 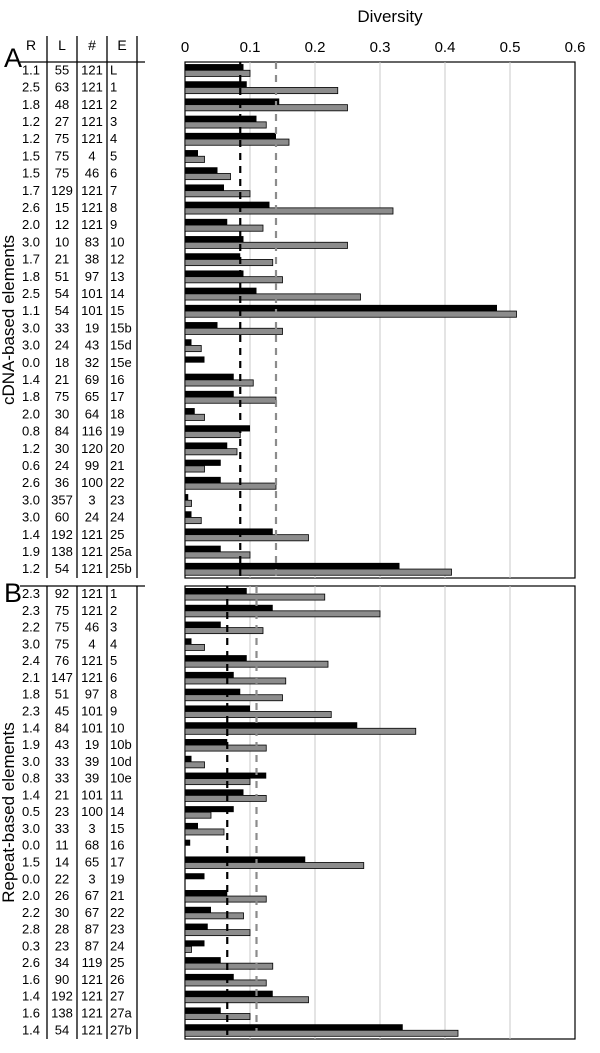 What do you see at coordinates (62, 929) in the screenshot?
I see `cell-l: 28` at bounding box center [62, 929].